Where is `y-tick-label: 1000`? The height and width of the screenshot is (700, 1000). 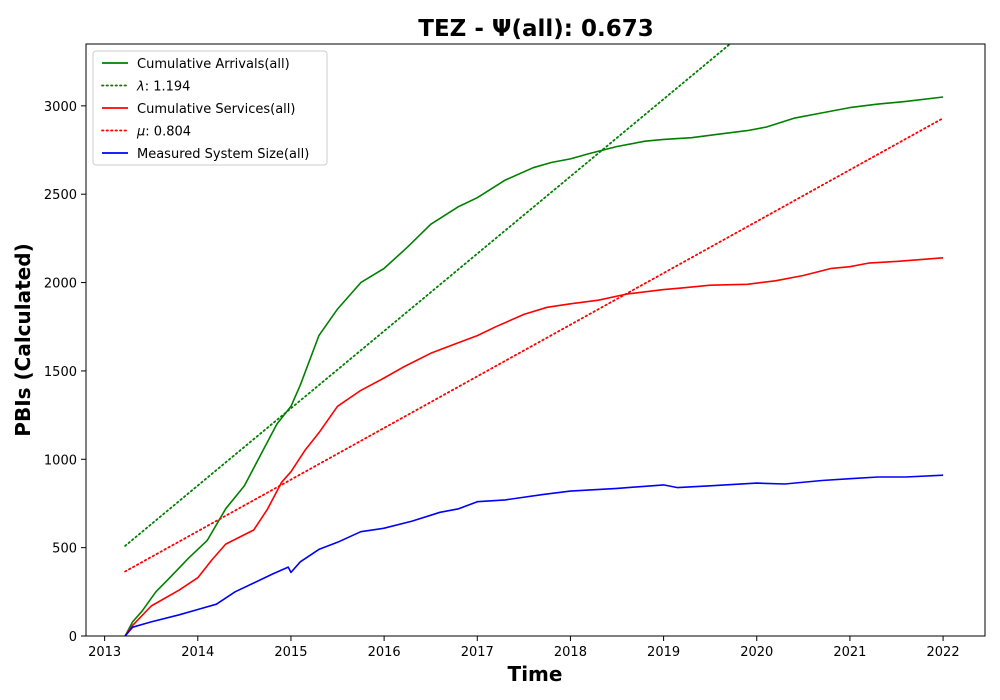
y-tick-label: 1000 is located at coordinates (60, 460).